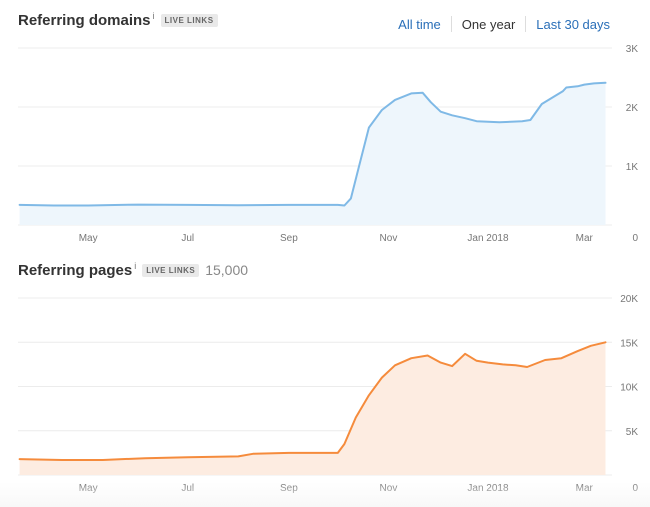  Describe the element at coordinates (632, 108) in the screenshot. I see `y-tick-label: 2K` at that location.